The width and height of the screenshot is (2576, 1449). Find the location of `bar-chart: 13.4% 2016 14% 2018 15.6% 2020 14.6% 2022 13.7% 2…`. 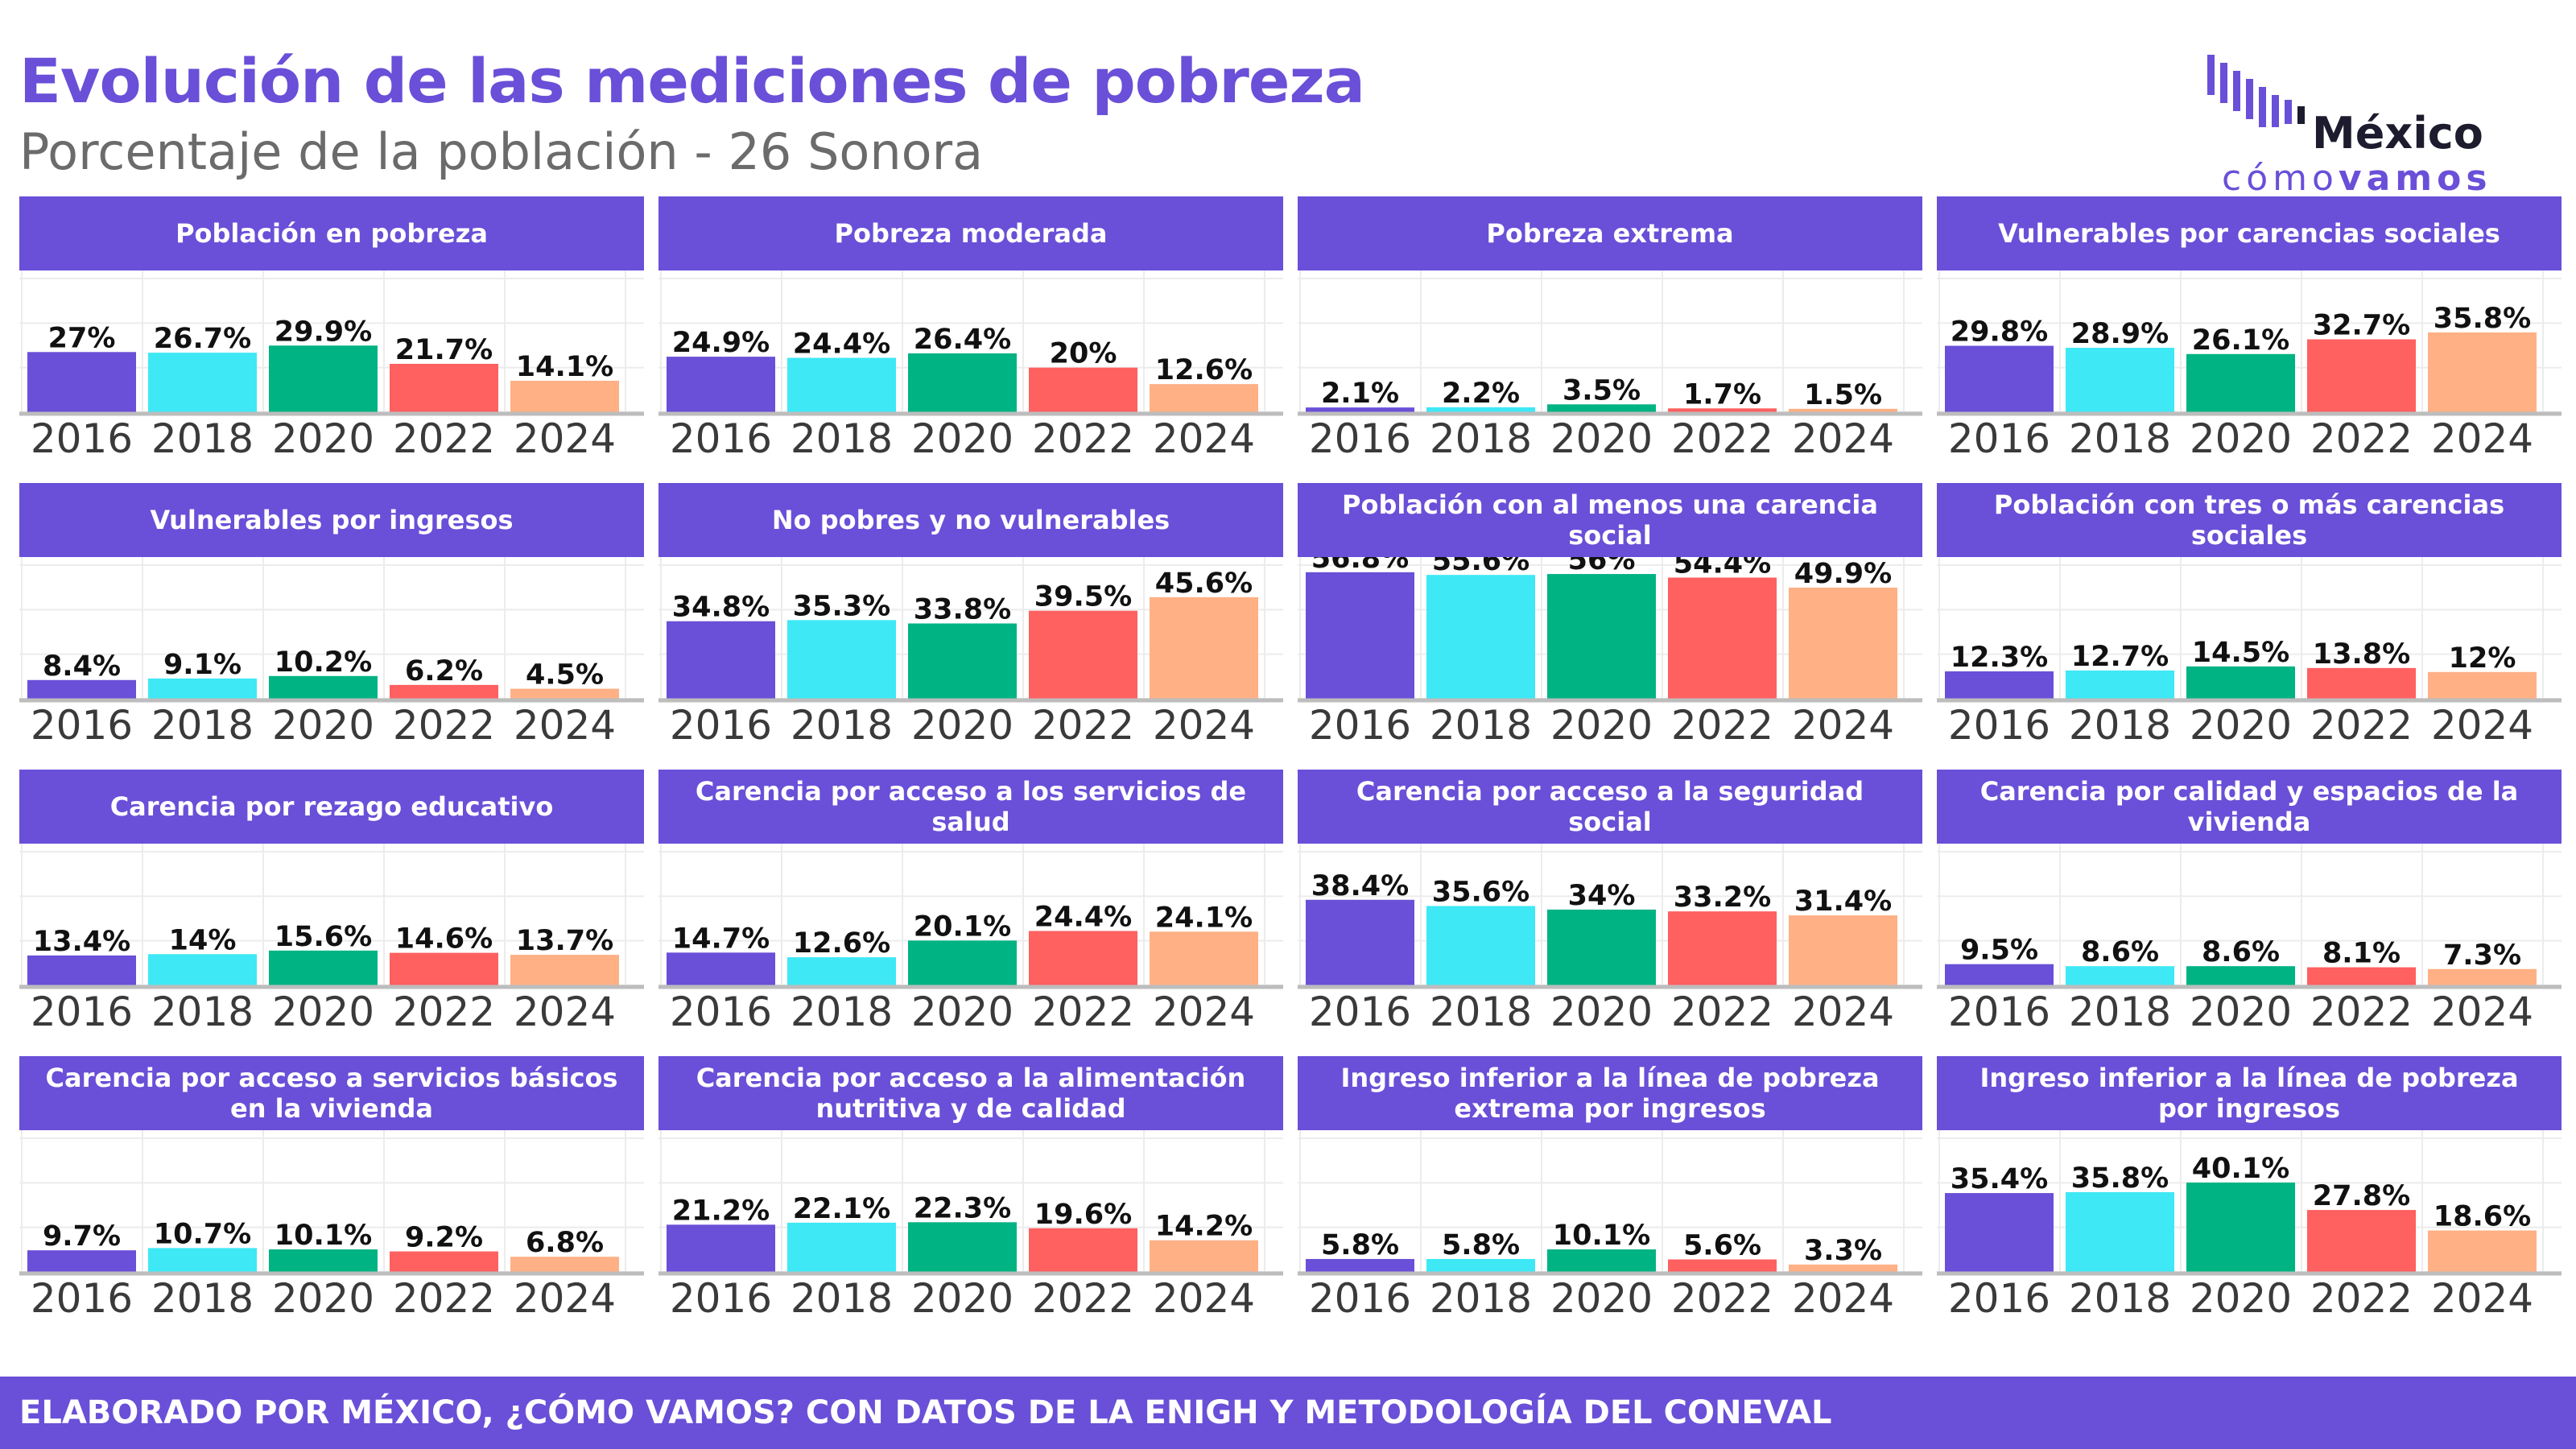

bar-chart: 13.4% 2016 14% 2018 15.6% 2020 14.6% 2022 13.7% 2… is located at coordinates (331, 939).